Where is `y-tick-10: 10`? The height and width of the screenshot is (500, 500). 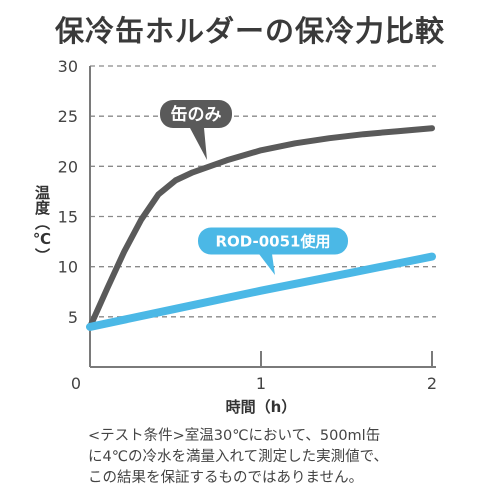
y-tick-10: 10 is located at coordinates (68, 267).